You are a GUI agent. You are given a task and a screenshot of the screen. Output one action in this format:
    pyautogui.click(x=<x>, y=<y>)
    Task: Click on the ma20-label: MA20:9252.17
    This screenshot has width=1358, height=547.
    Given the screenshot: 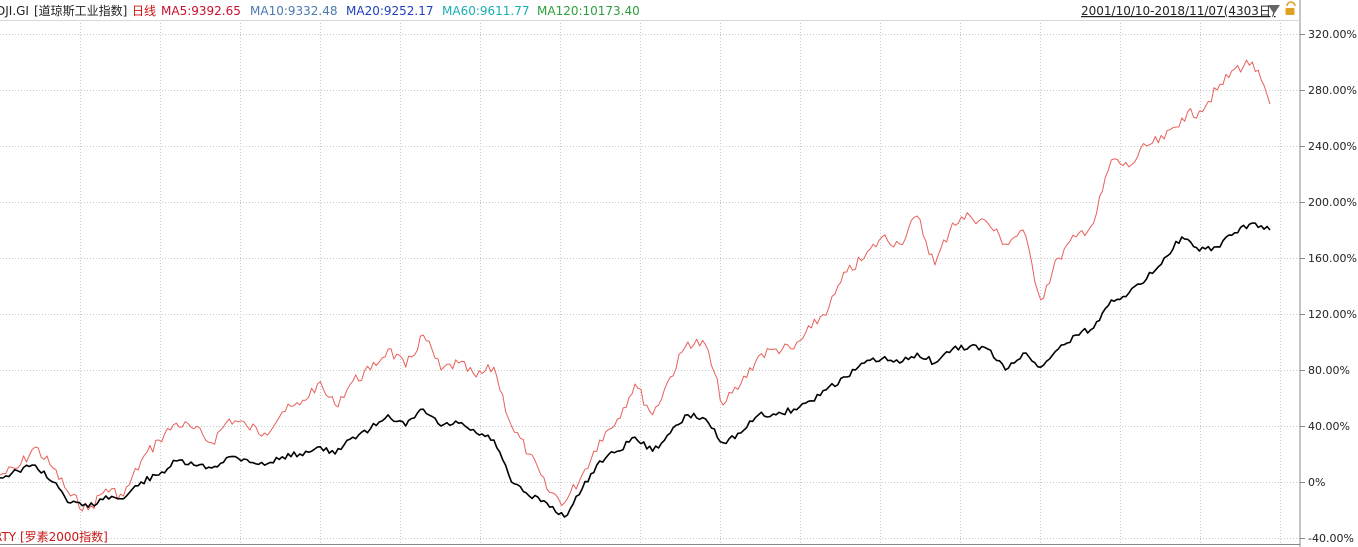 What is the action you would take?
    pyautogui.click(x=390, y=11)
    